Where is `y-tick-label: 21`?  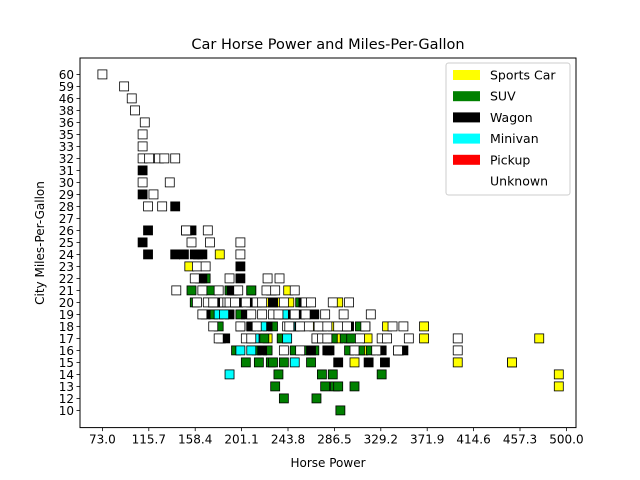 y-tick-label: 21 is located at coordinates (66, 291).